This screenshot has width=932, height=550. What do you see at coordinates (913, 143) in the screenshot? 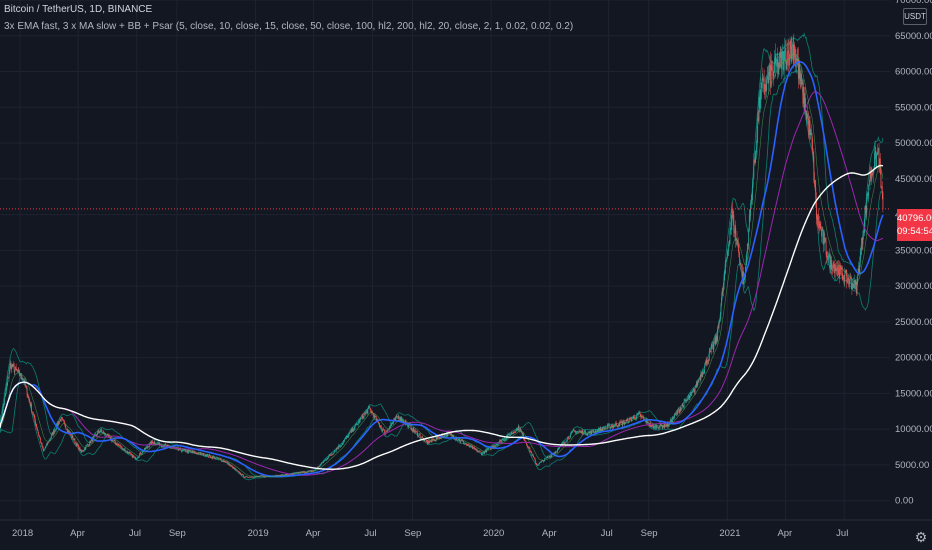
I see `y-tick-label: 50000.00` at bounding box center [913, 143].